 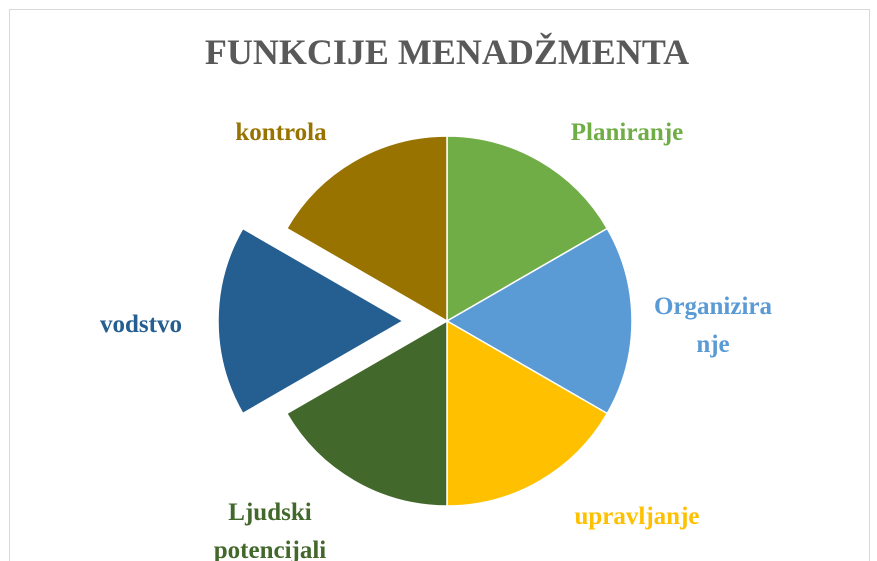 I want to click on slice-label: kontrola, so click(x=281, y=132).